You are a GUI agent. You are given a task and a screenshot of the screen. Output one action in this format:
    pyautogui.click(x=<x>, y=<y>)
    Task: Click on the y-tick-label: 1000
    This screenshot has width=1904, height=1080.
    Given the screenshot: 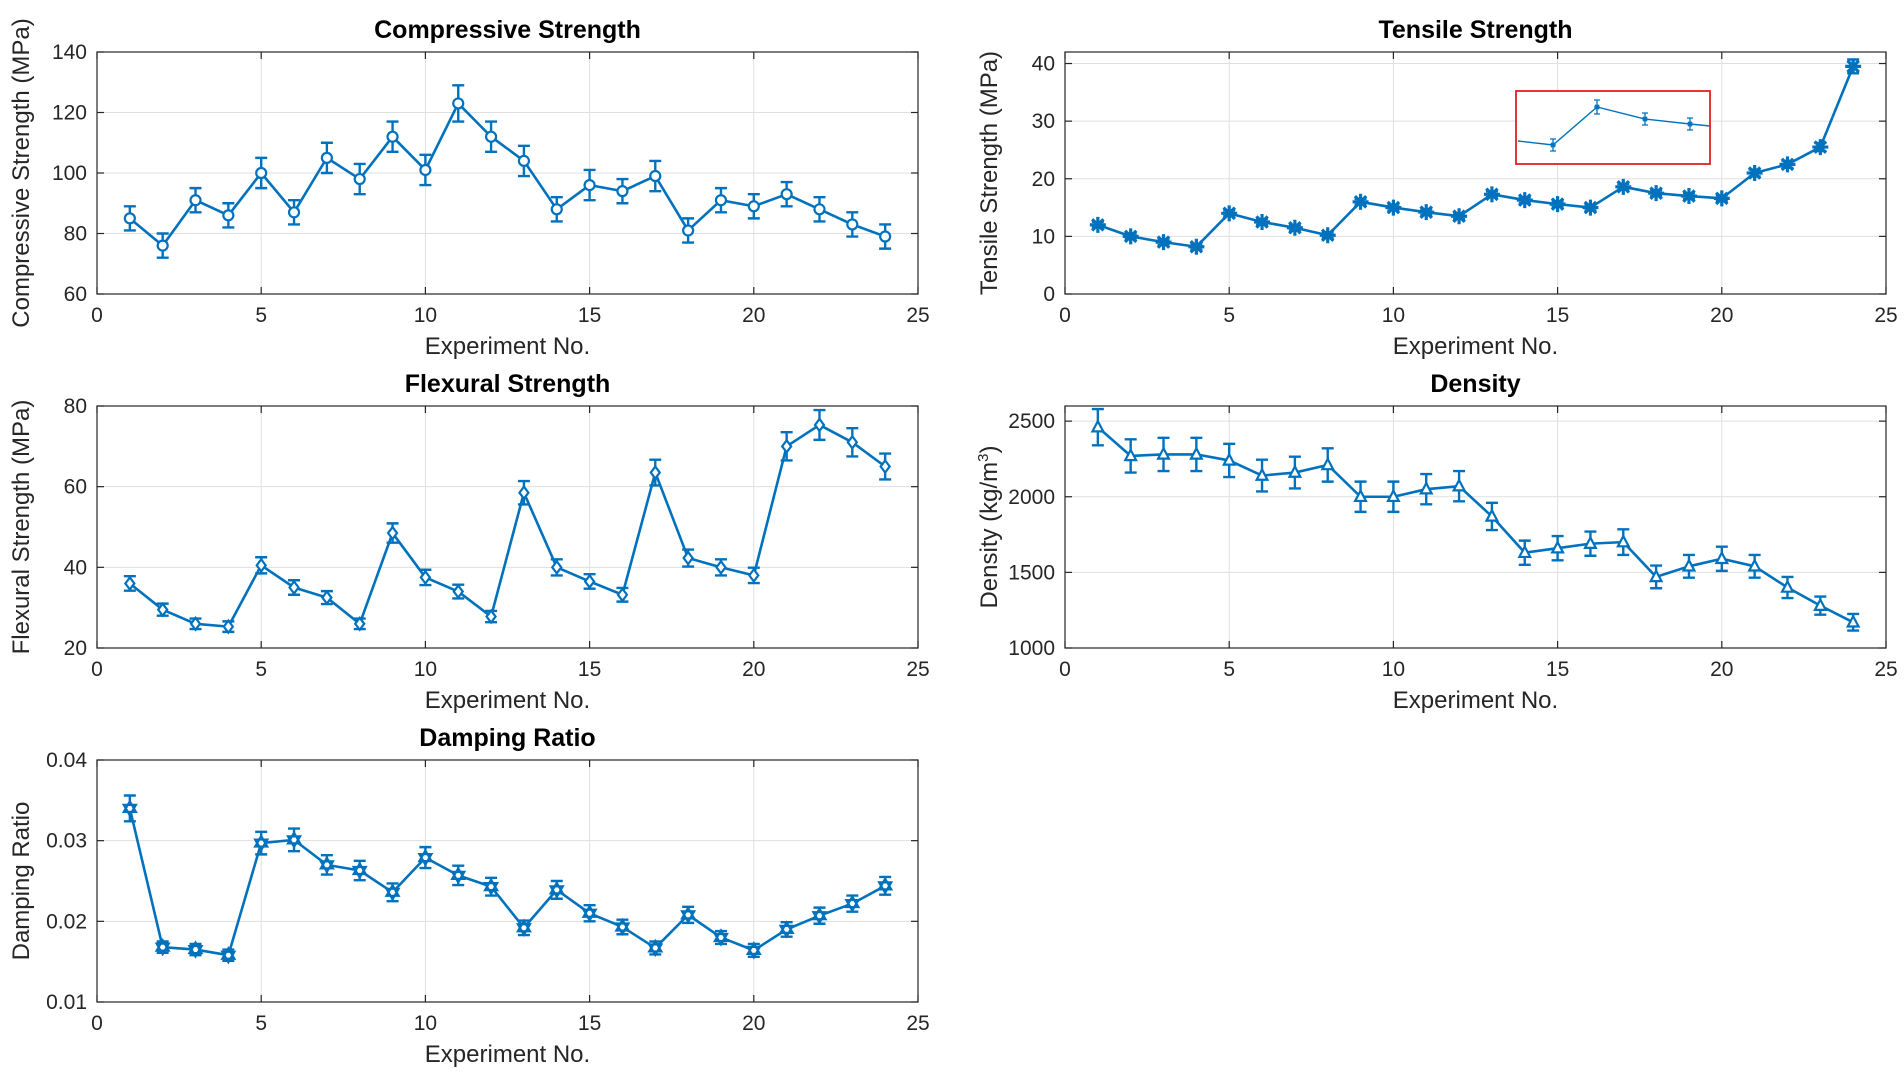 What is the action you would take?
    pyautogui.click(x=1031, y=648)
    